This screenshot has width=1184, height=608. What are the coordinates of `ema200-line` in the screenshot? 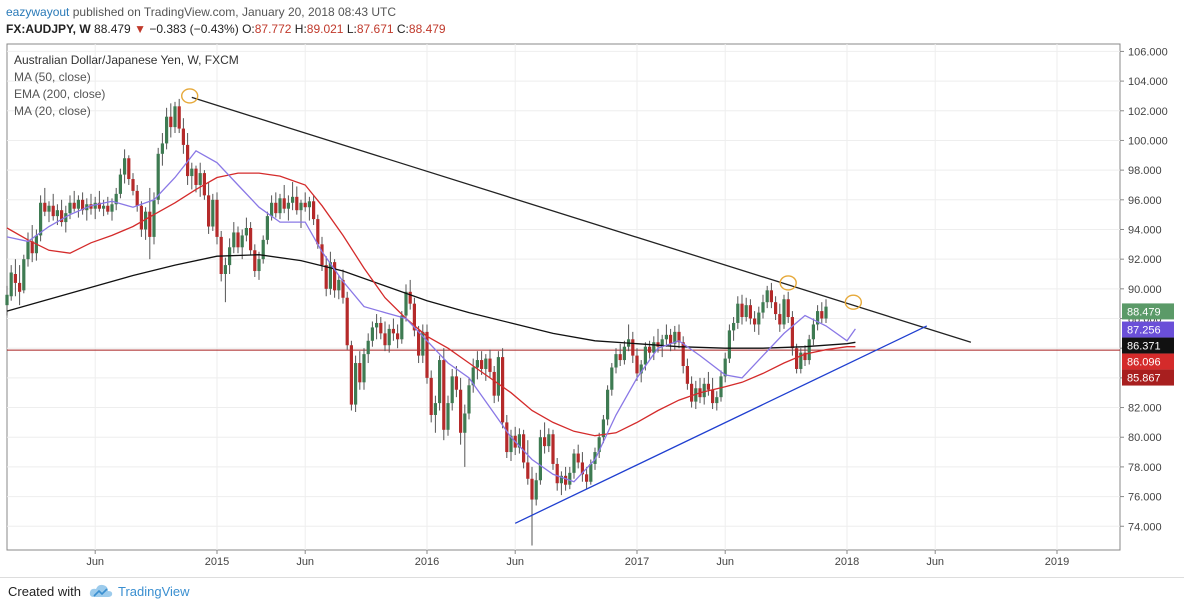 It's located at (431, 301).